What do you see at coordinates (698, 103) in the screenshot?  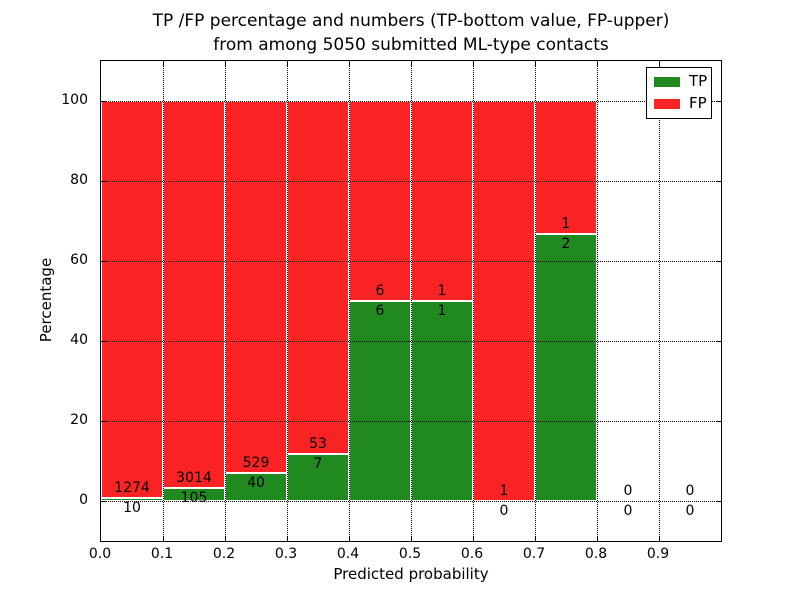 I see `legend-label-fp: FP` at bounding box center [698, 103].